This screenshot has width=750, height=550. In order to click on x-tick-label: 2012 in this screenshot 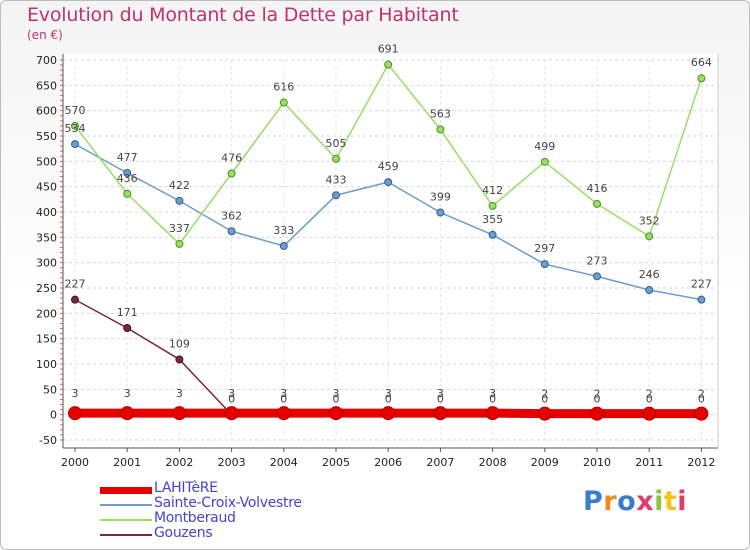, I will do `click(701, 462)`.